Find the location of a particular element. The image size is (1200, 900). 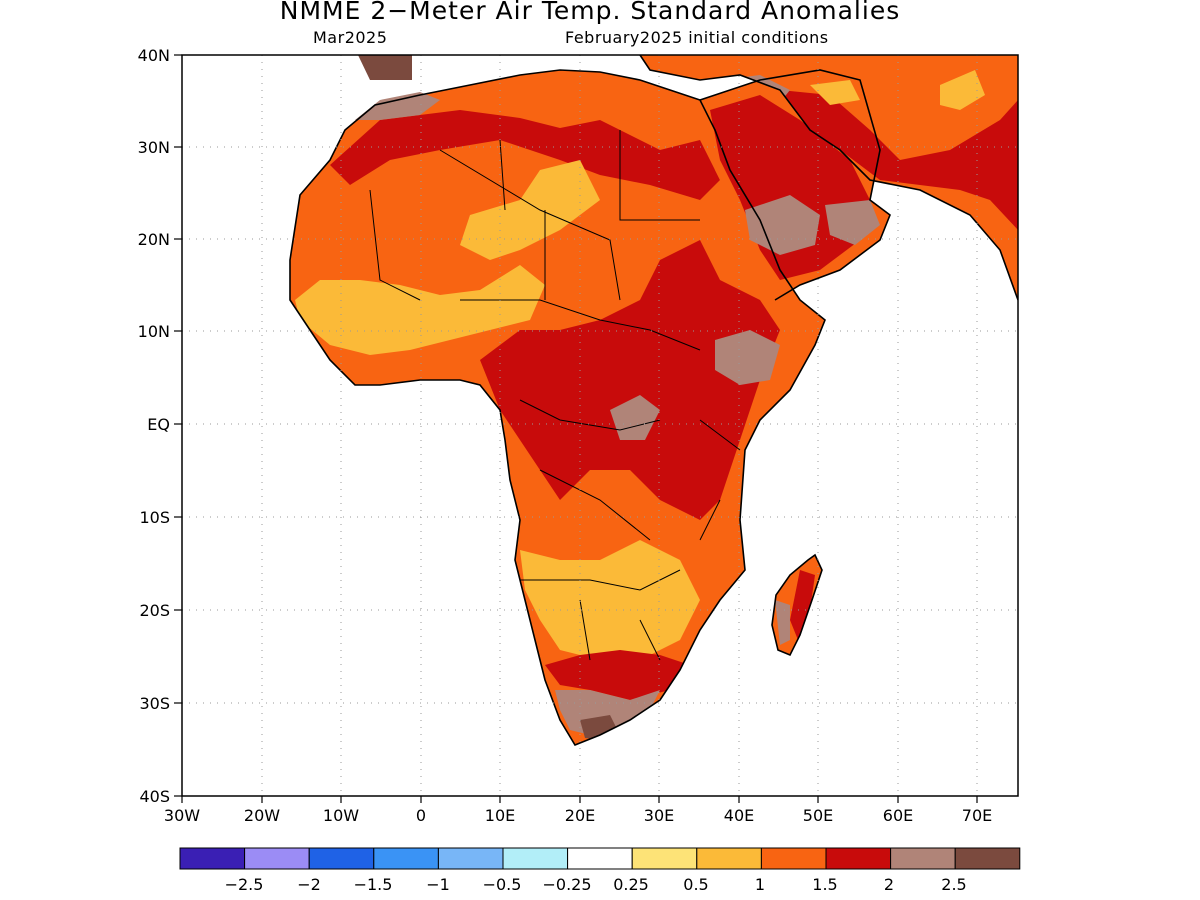

lat-label: 30N is located at coordinates (154, 147).